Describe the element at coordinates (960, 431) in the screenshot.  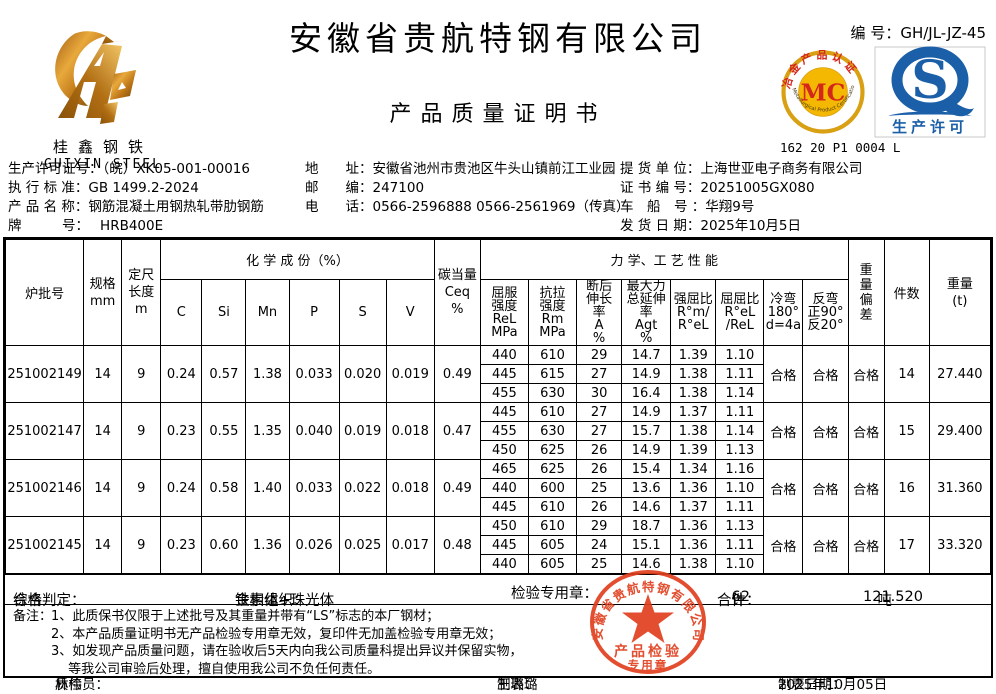
I see `weight-cell: 29.400` at that location.